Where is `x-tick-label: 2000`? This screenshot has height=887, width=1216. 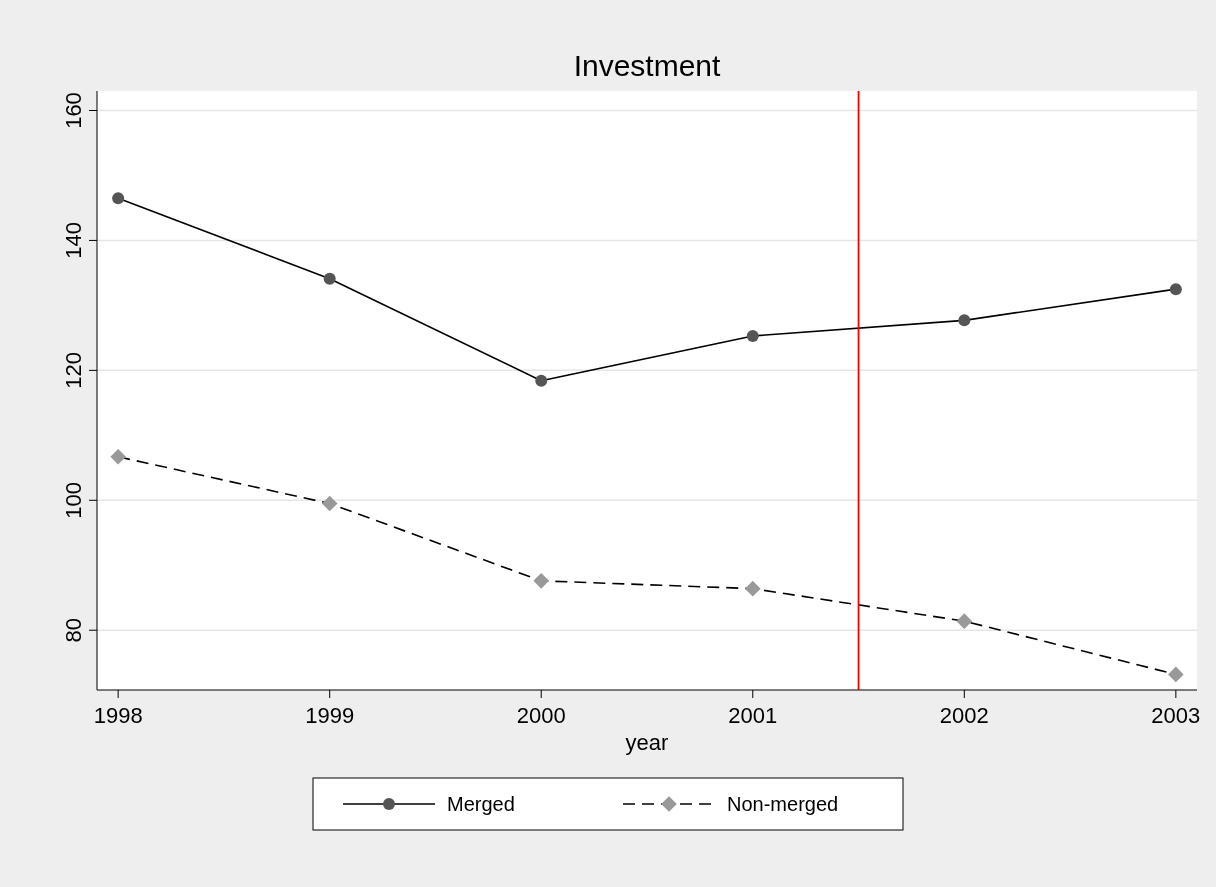
x-tick-label: 2000 is located at coordinates (541, 715).